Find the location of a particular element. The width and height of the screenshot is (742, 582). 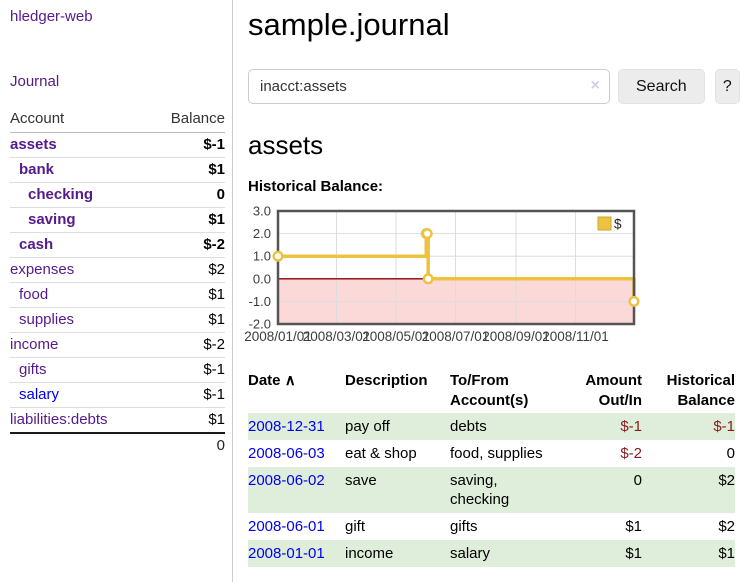

sidebar-item-journal: Journal is located at coordinates (35, 81).